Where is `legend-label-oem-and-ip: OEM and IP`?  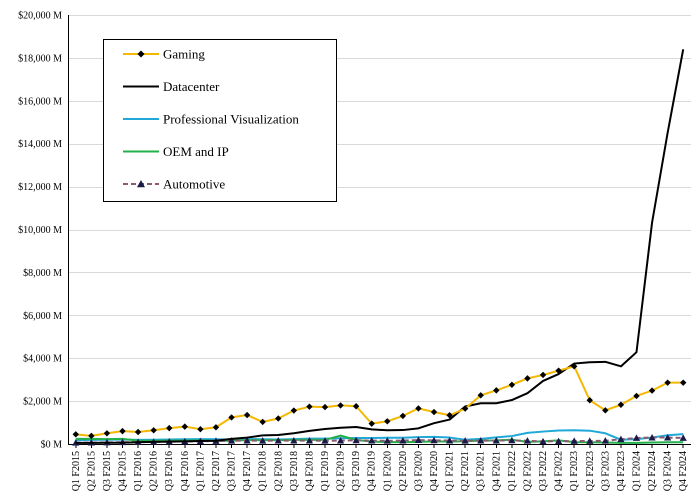
legend-label-oem-and-ip: OEM and IP is located at coordinates (196, 151).